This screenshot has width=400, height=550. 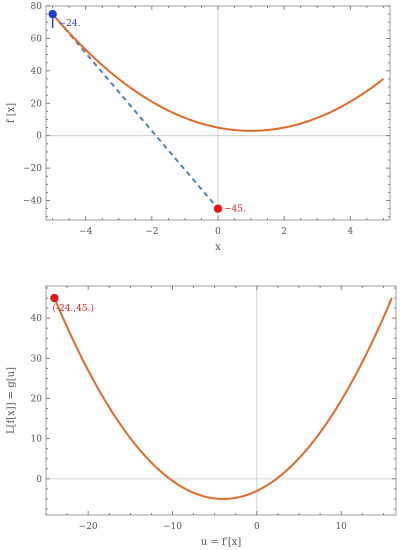 I want to click on y-tick-label: 80, so click(x=37, y=7).